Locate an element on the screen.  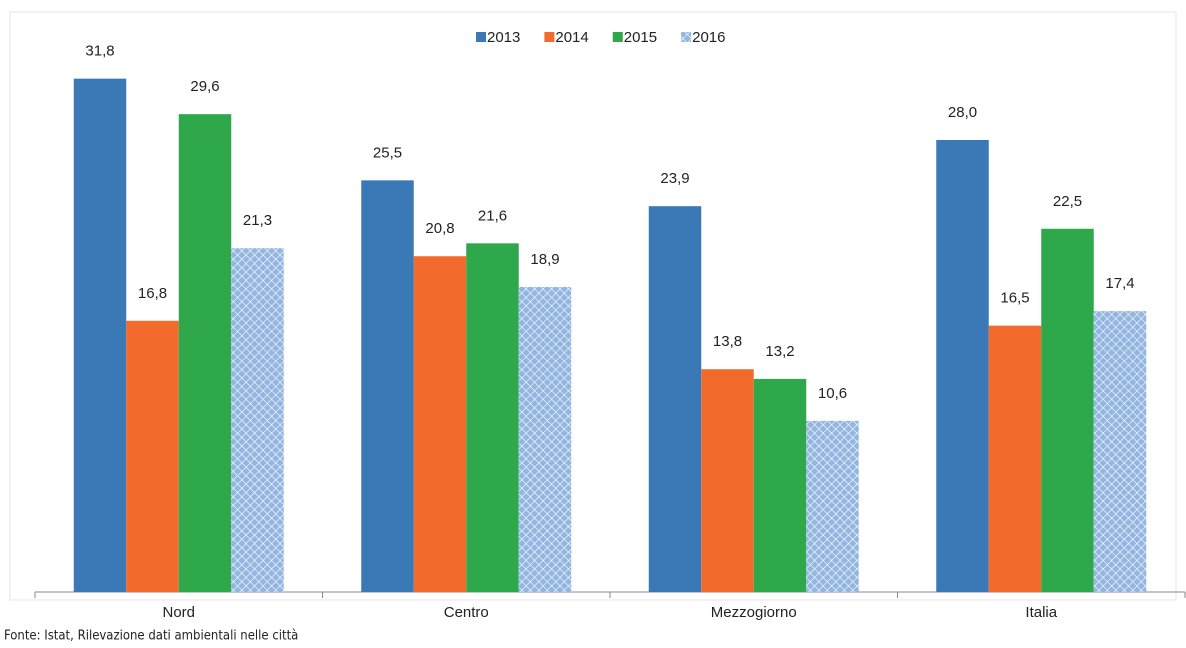
data-label: 23,9 is located at coordinates (674, 178).